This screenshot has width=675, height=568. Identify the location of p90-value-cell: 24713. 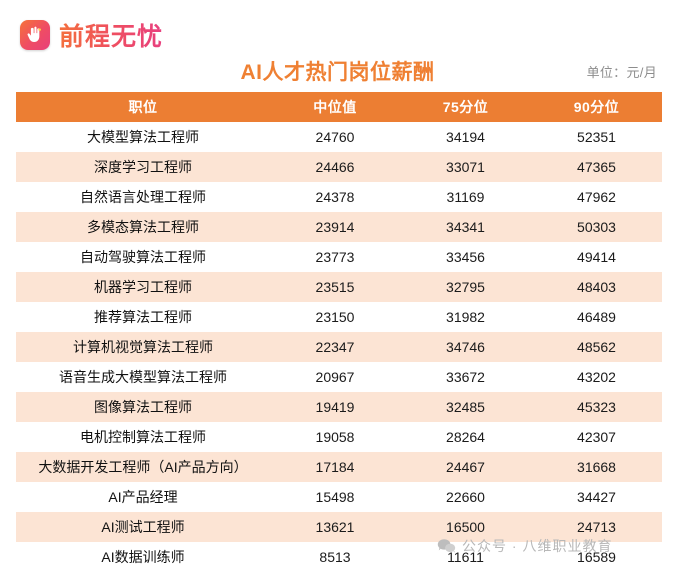
(596, 527).